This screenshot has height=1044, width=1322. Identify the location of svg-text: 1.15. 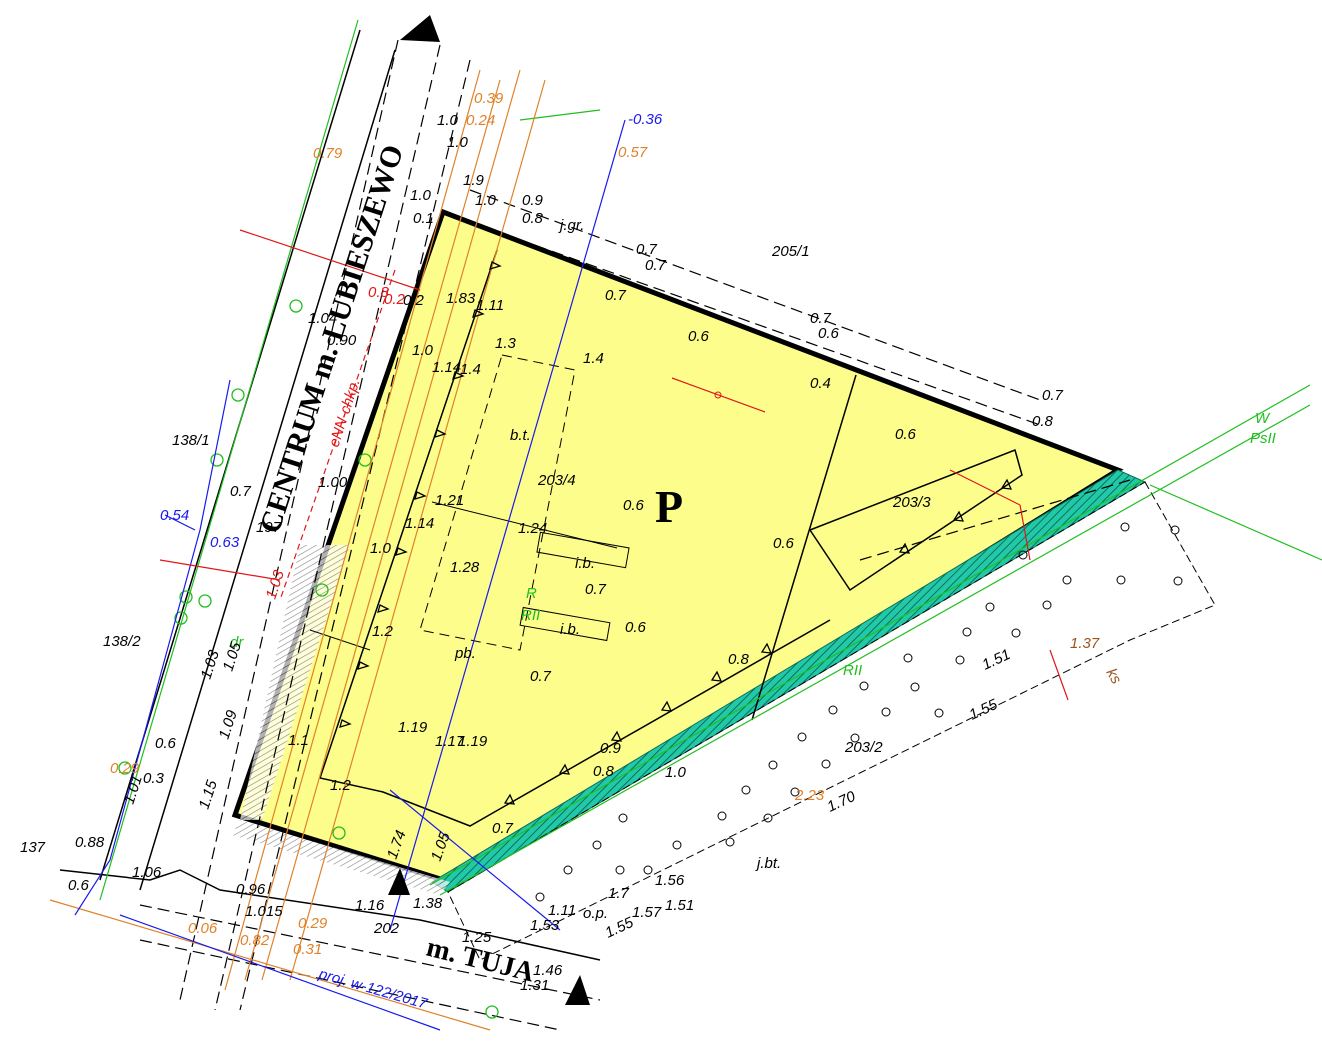
(208, 795).